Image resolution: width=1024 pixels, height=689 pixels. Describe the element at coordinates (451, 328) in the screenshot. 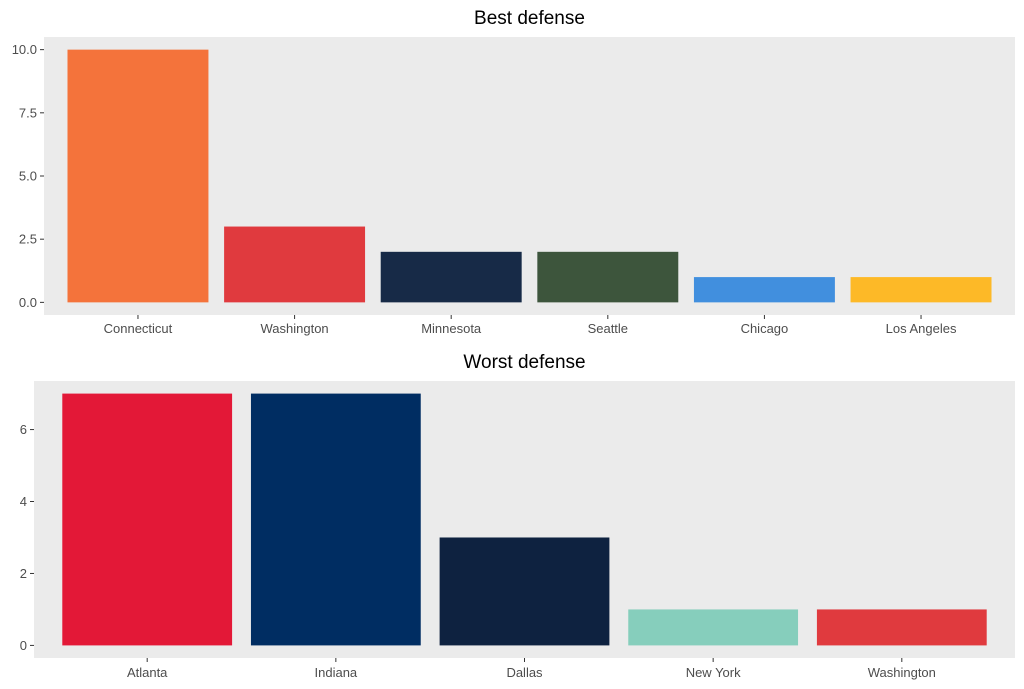

I see `x-tick-label: Minnesota` at that location.